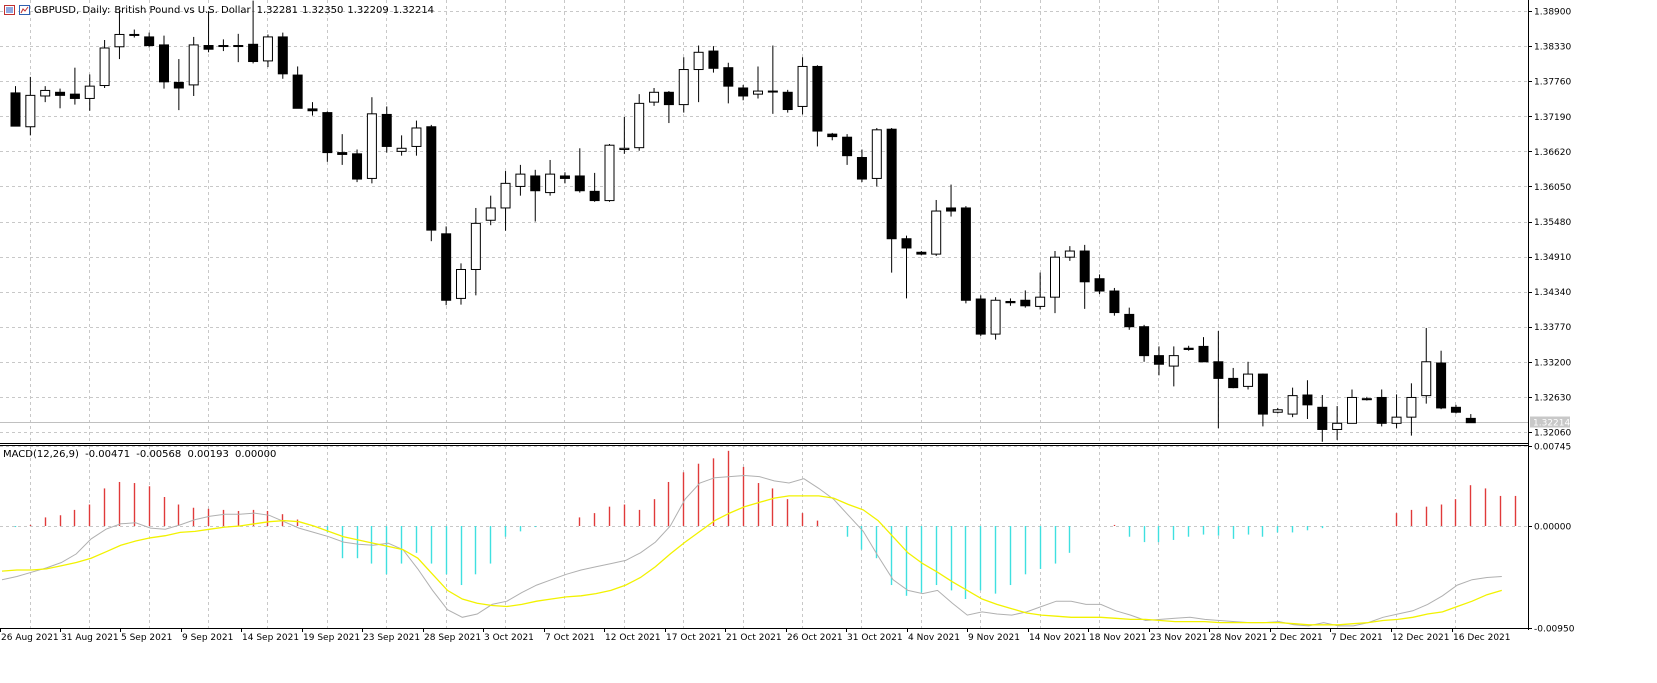  What do you see at coordinates (1552, 398) in the screenshot?
I see `price-axis-label: 1.32630` at bounding box center [1552, 398].